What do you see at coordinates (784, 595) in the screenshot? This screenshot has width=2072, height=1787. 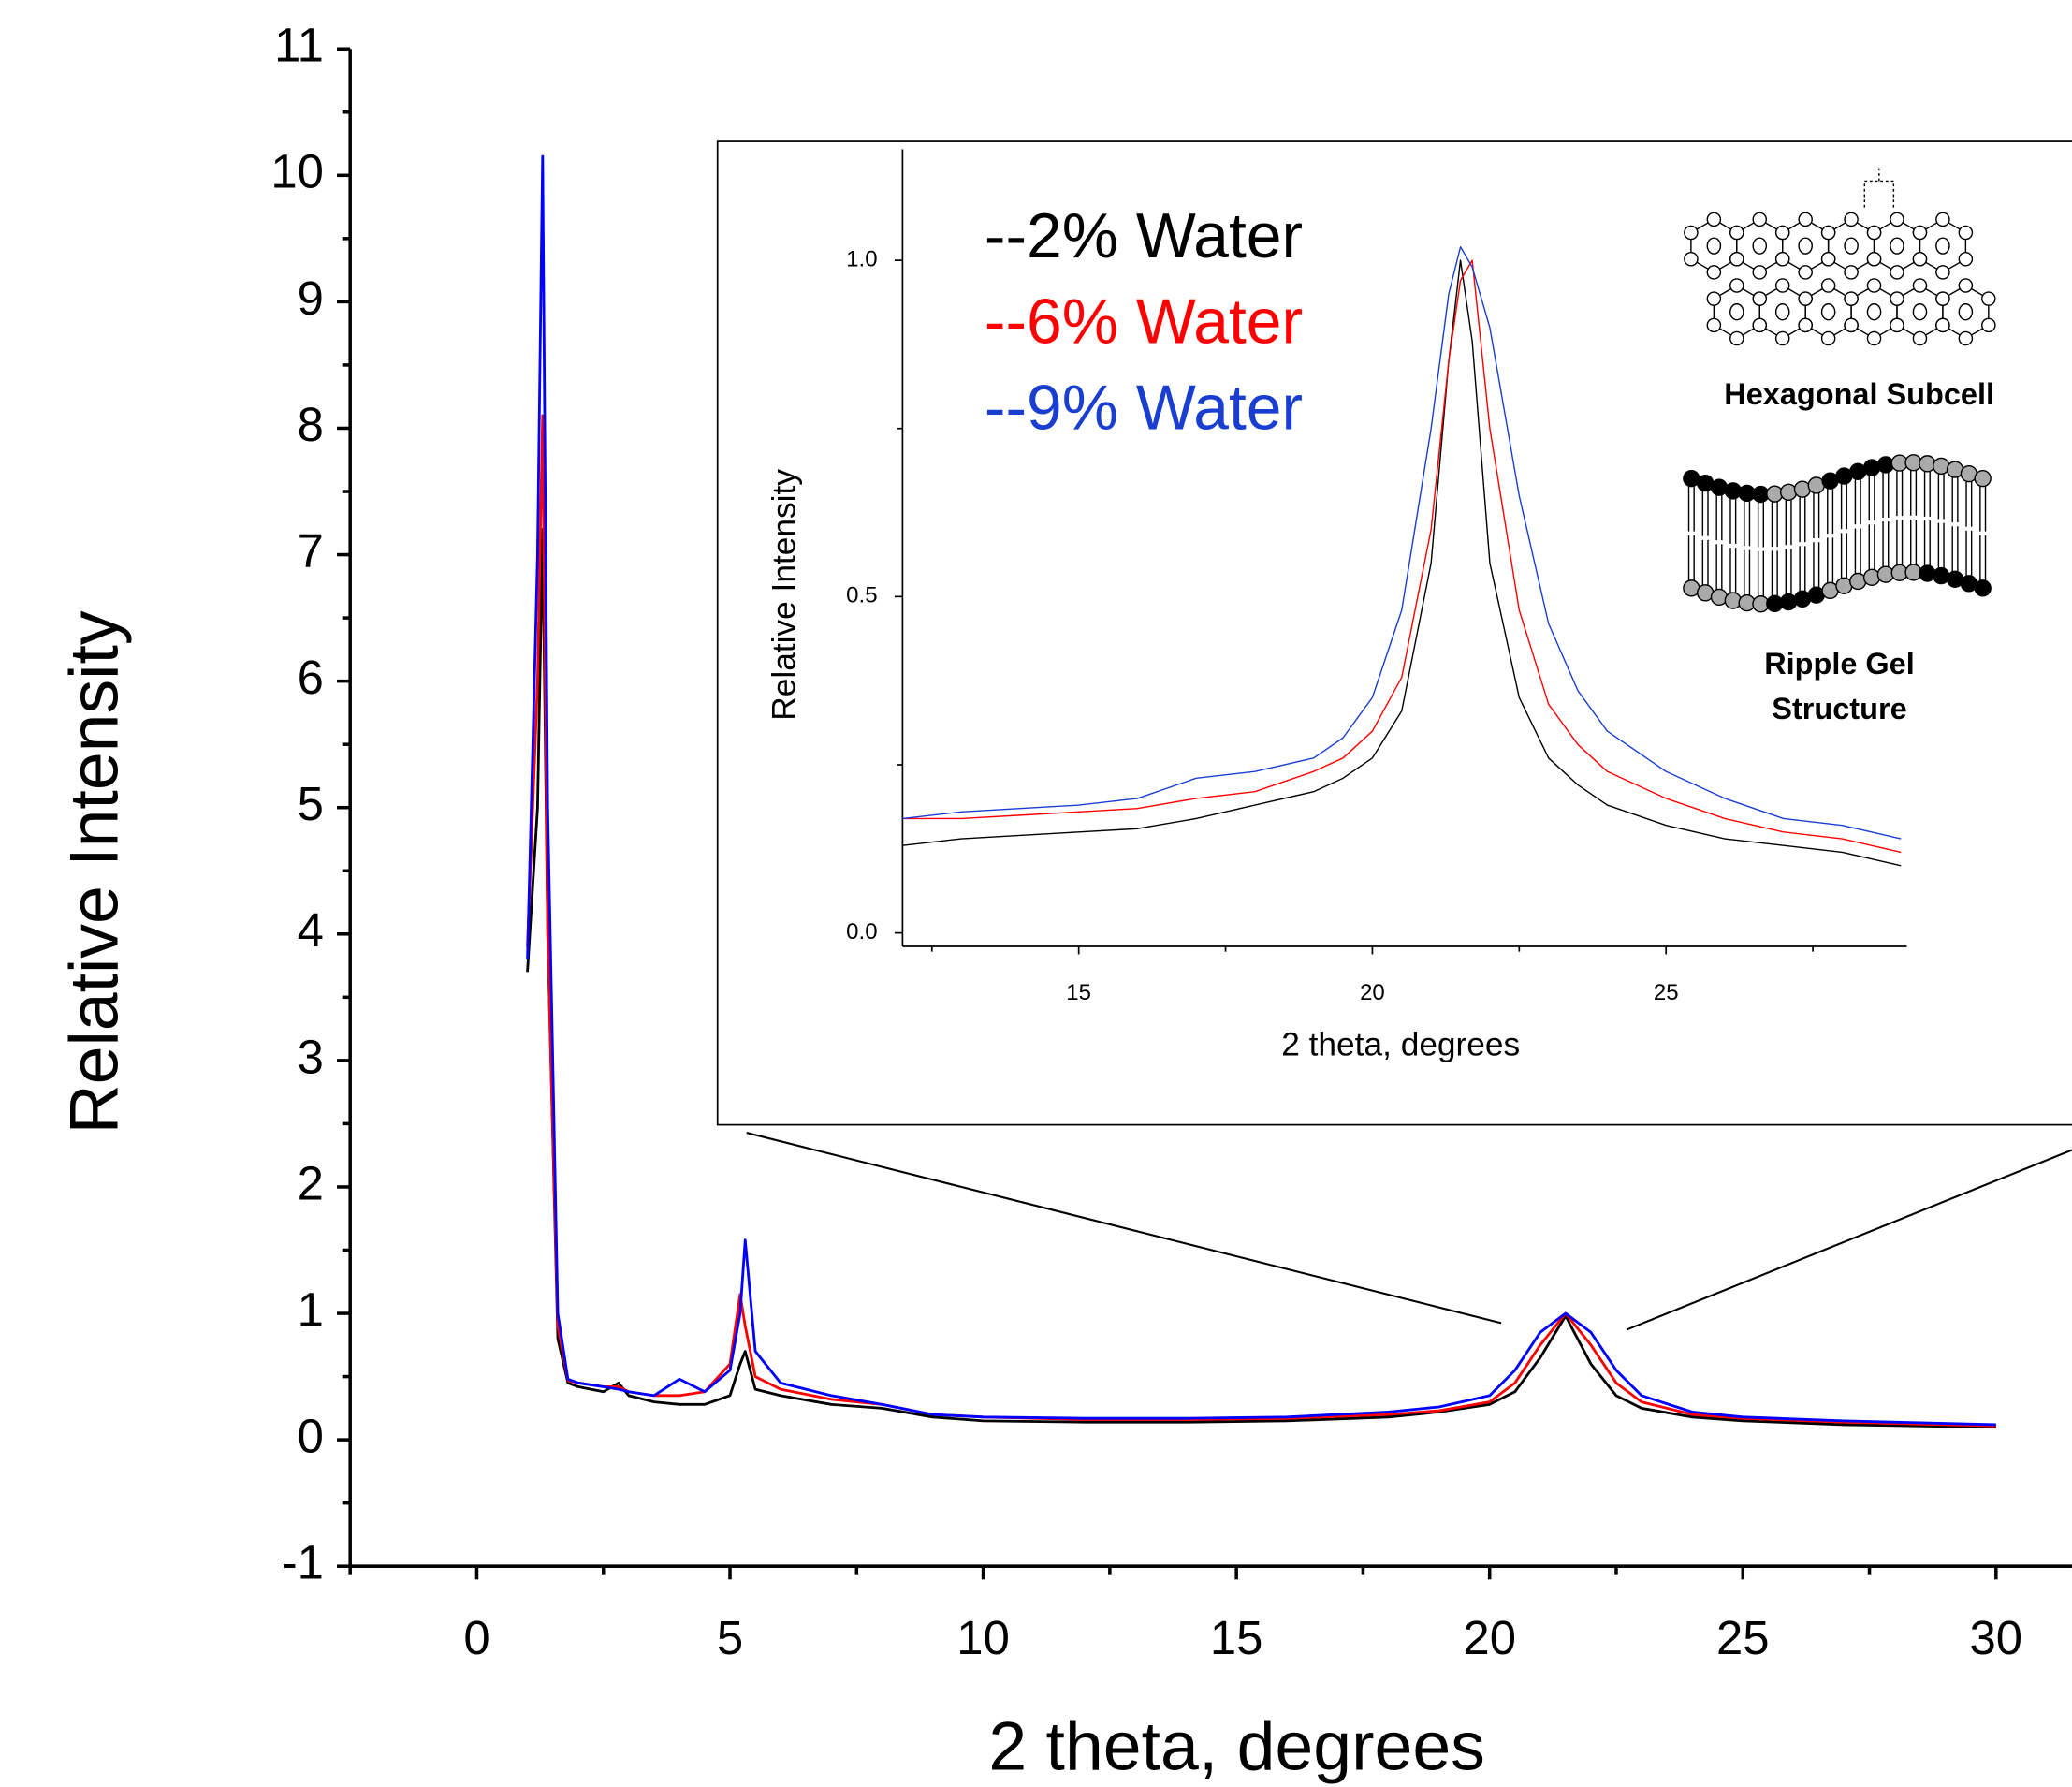 I see `y-axis-title: Relative Intensity` at bounding box center [784, 595].